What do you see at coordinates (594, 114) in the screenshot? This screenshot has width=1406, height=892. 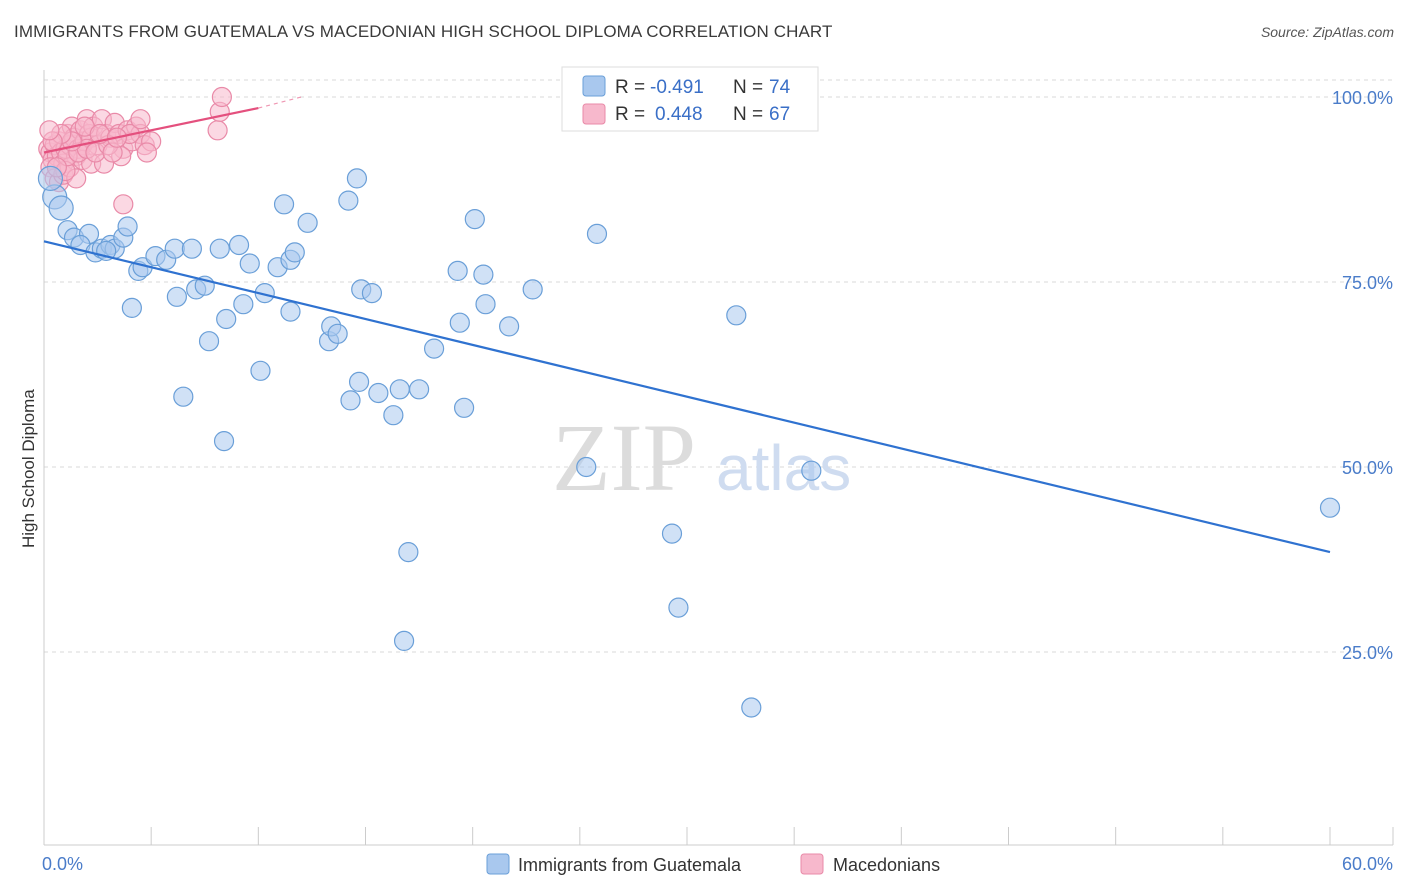 I see `legend-swatch-pink` at bounding box center [594, 114].